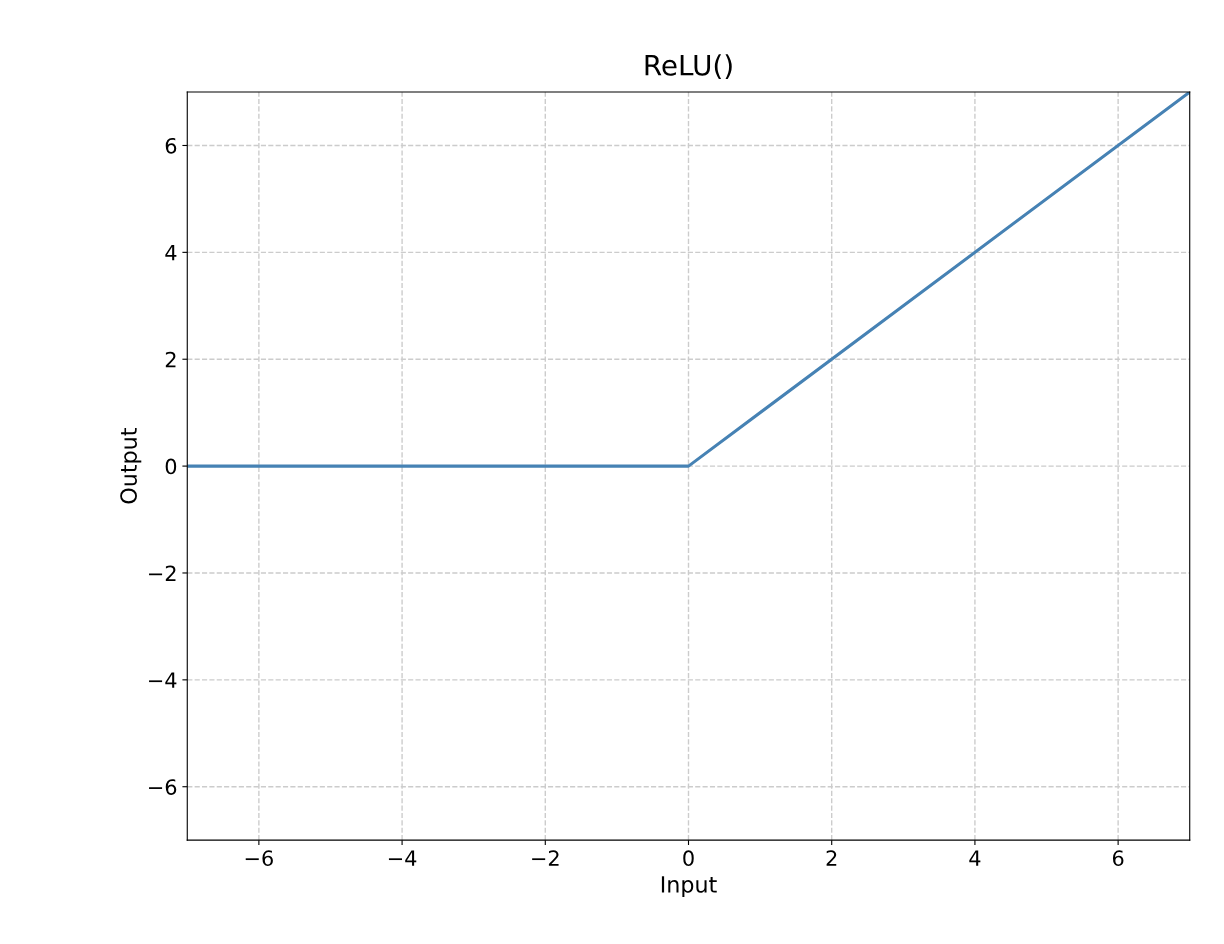  I want to click on x-tick-label: 6, so click(1118, 858).